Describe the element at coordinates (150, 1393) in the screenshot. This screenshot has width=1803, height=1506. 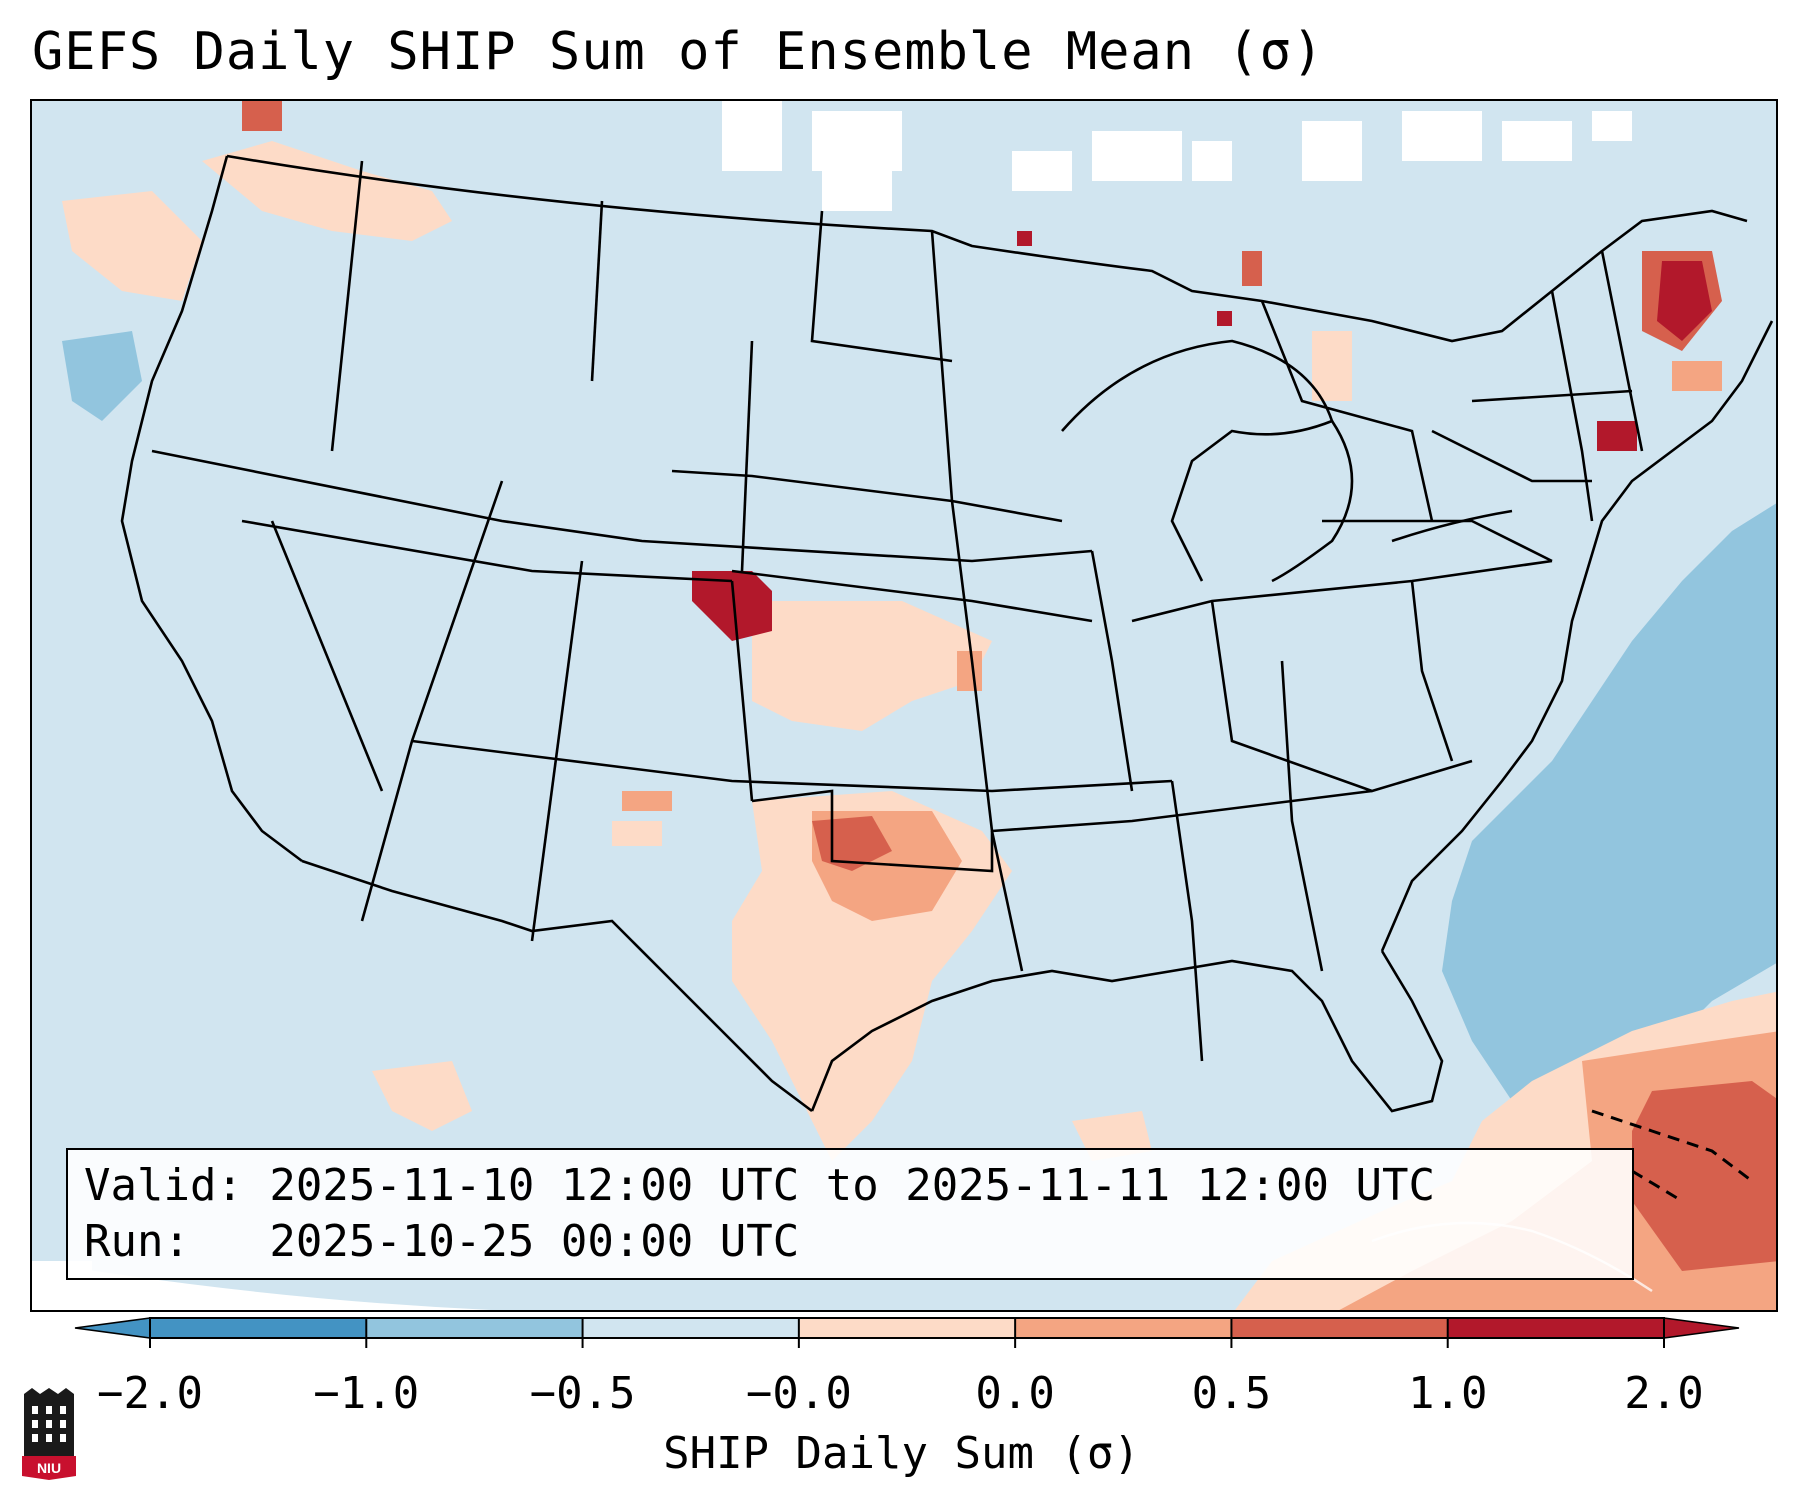
I see `colorbar-tick-label: −2.0` at that location.